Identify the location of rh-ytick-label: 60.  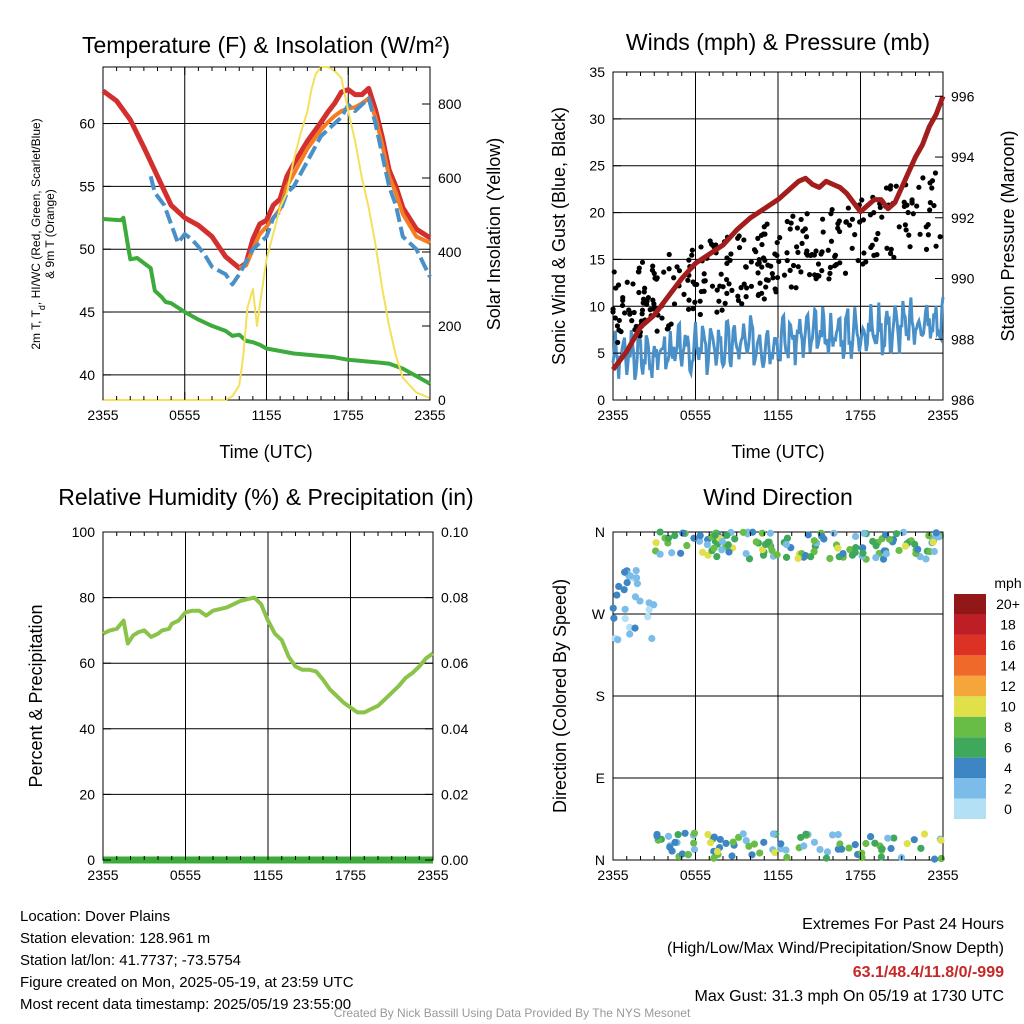
(87, 663).